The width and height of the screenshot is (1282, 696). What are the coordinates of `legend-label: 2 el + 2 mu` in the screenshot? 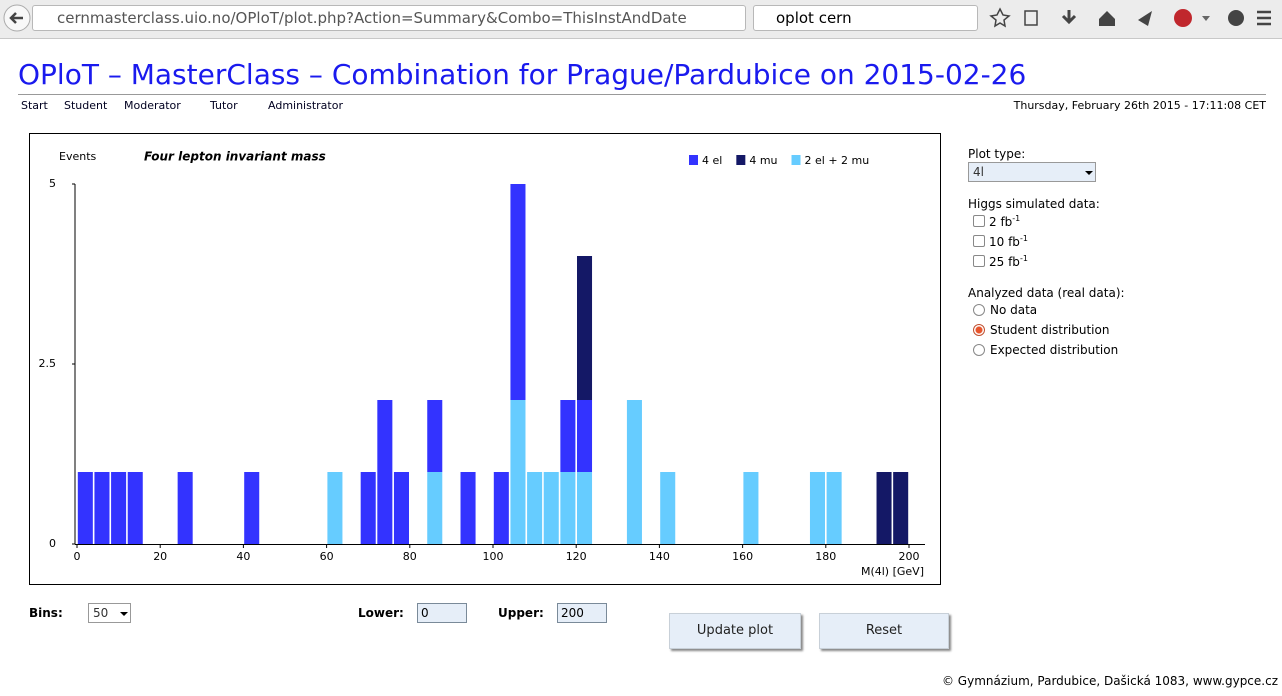 It's located at (837, 160).